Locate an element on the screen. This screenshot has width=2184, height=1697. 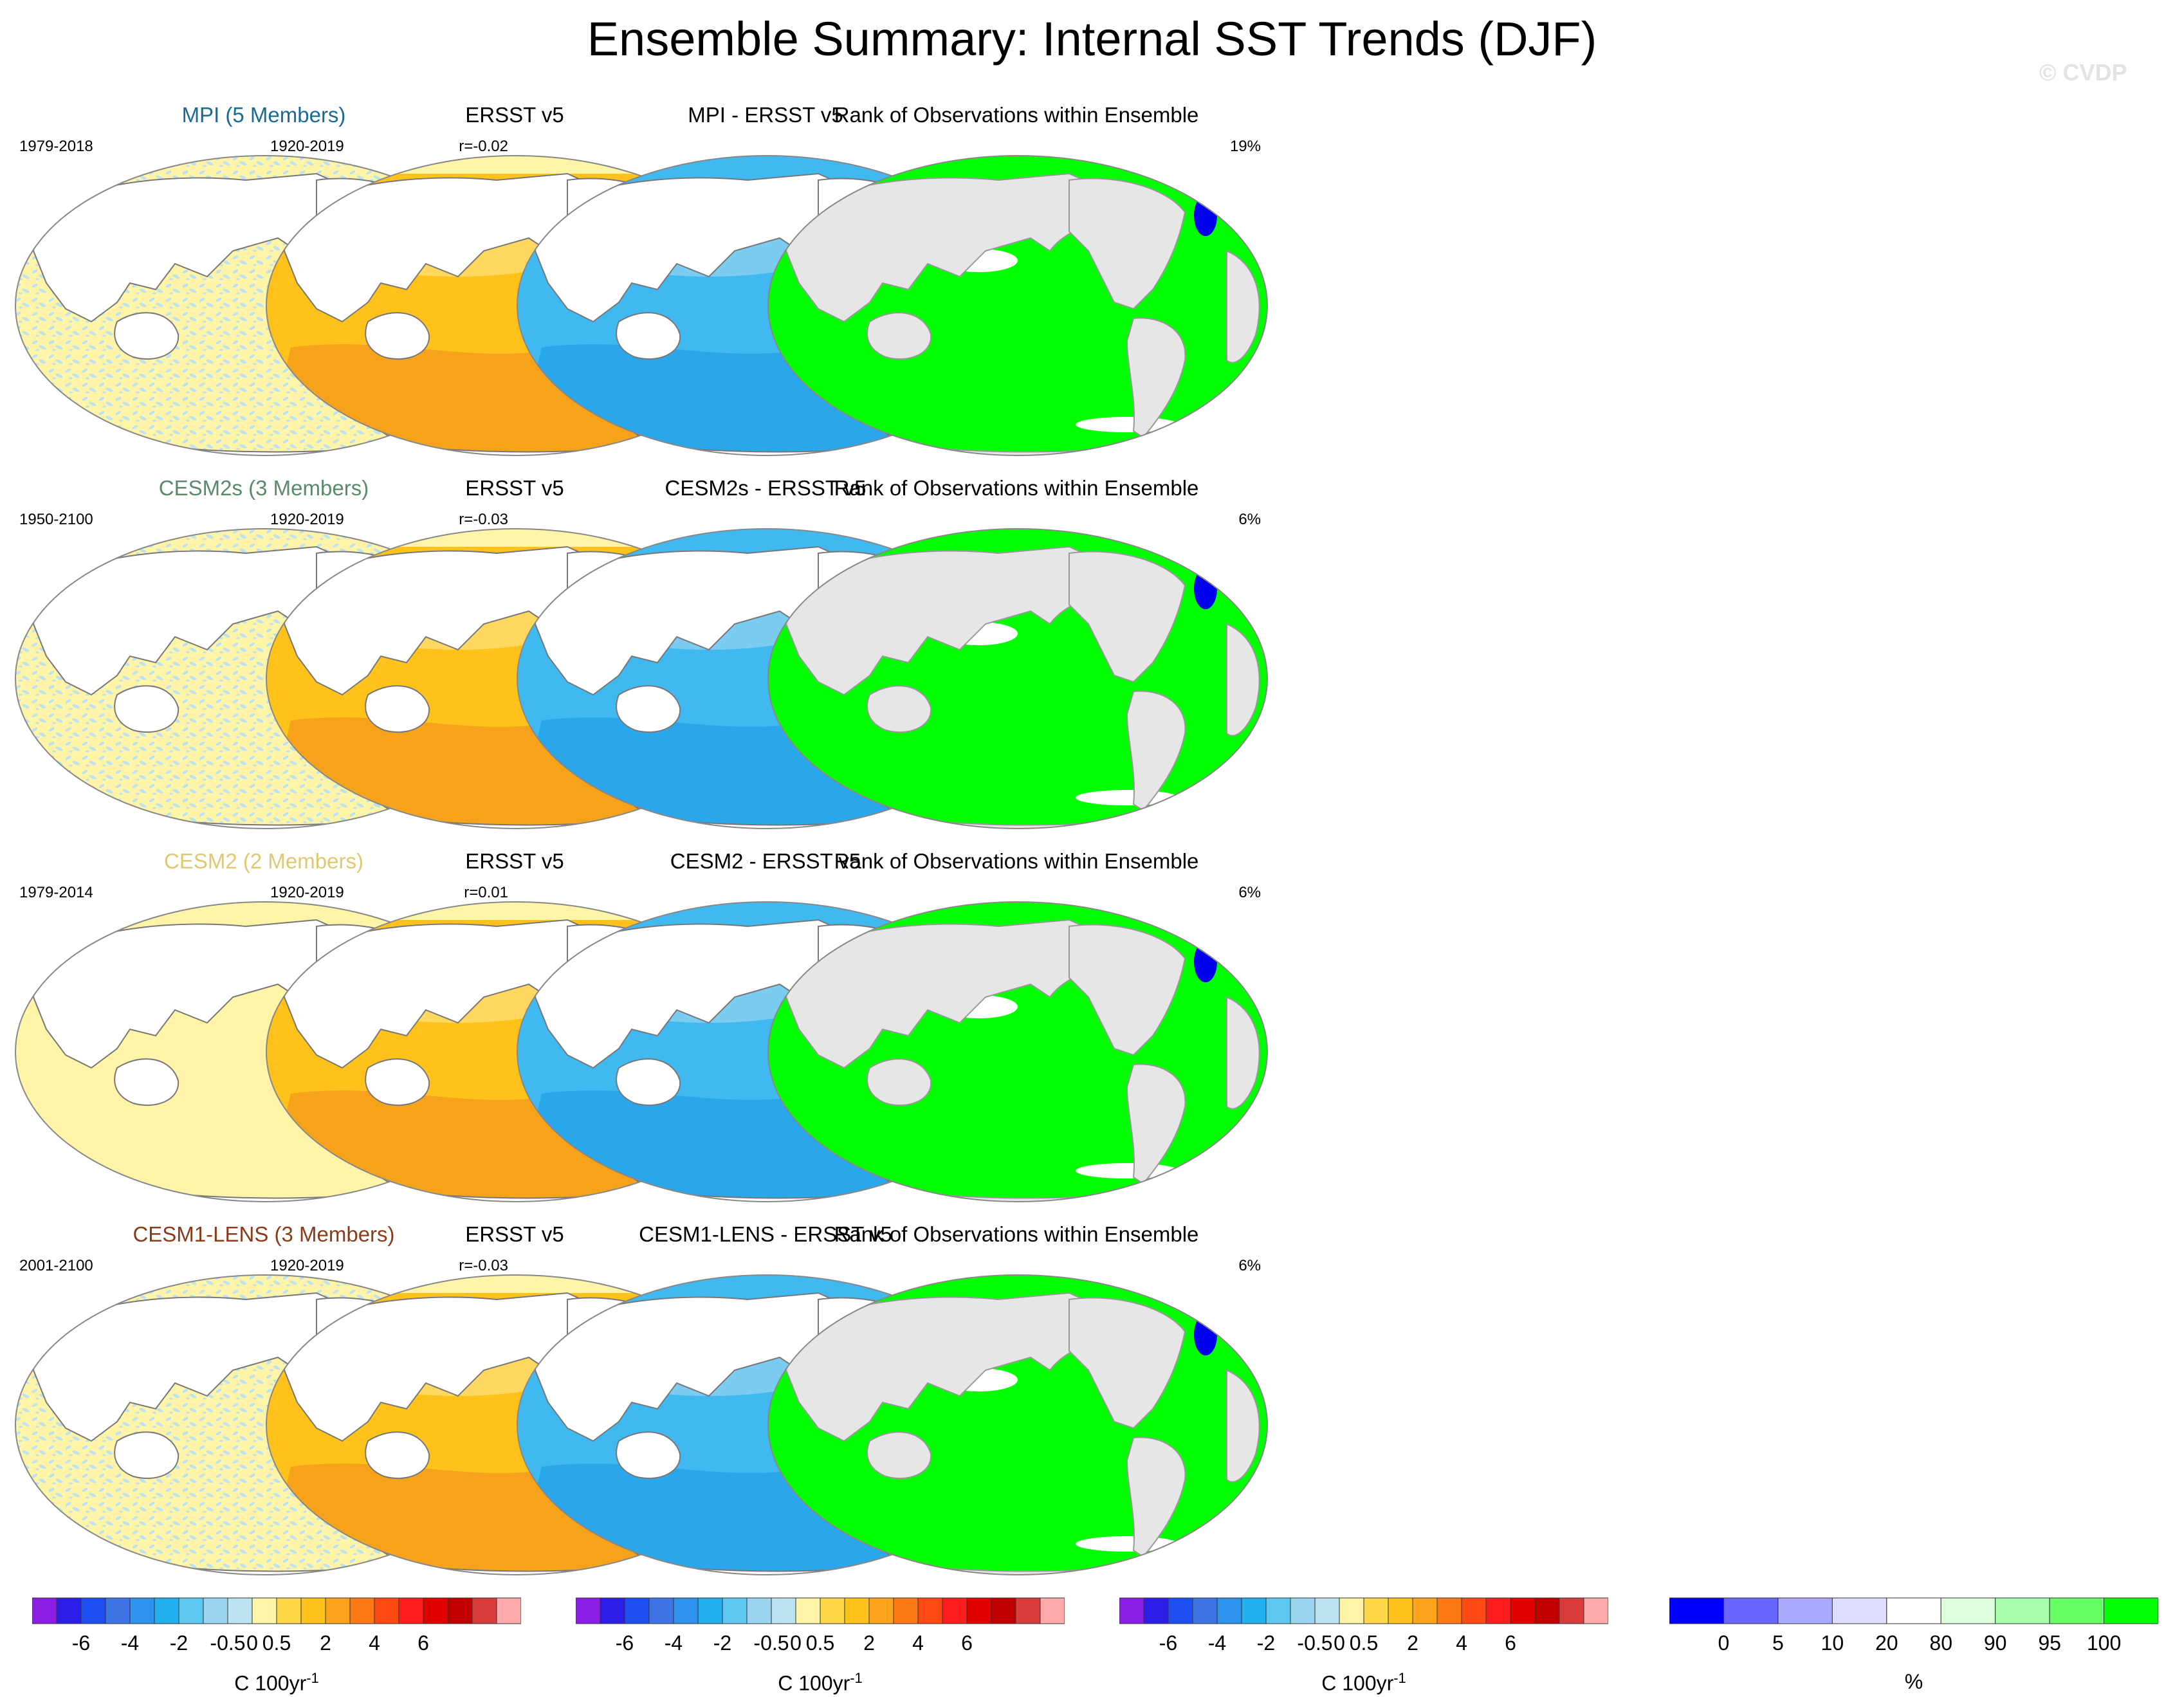
colorbar-tick-label: -6 is located at coordinates (625, 1643).